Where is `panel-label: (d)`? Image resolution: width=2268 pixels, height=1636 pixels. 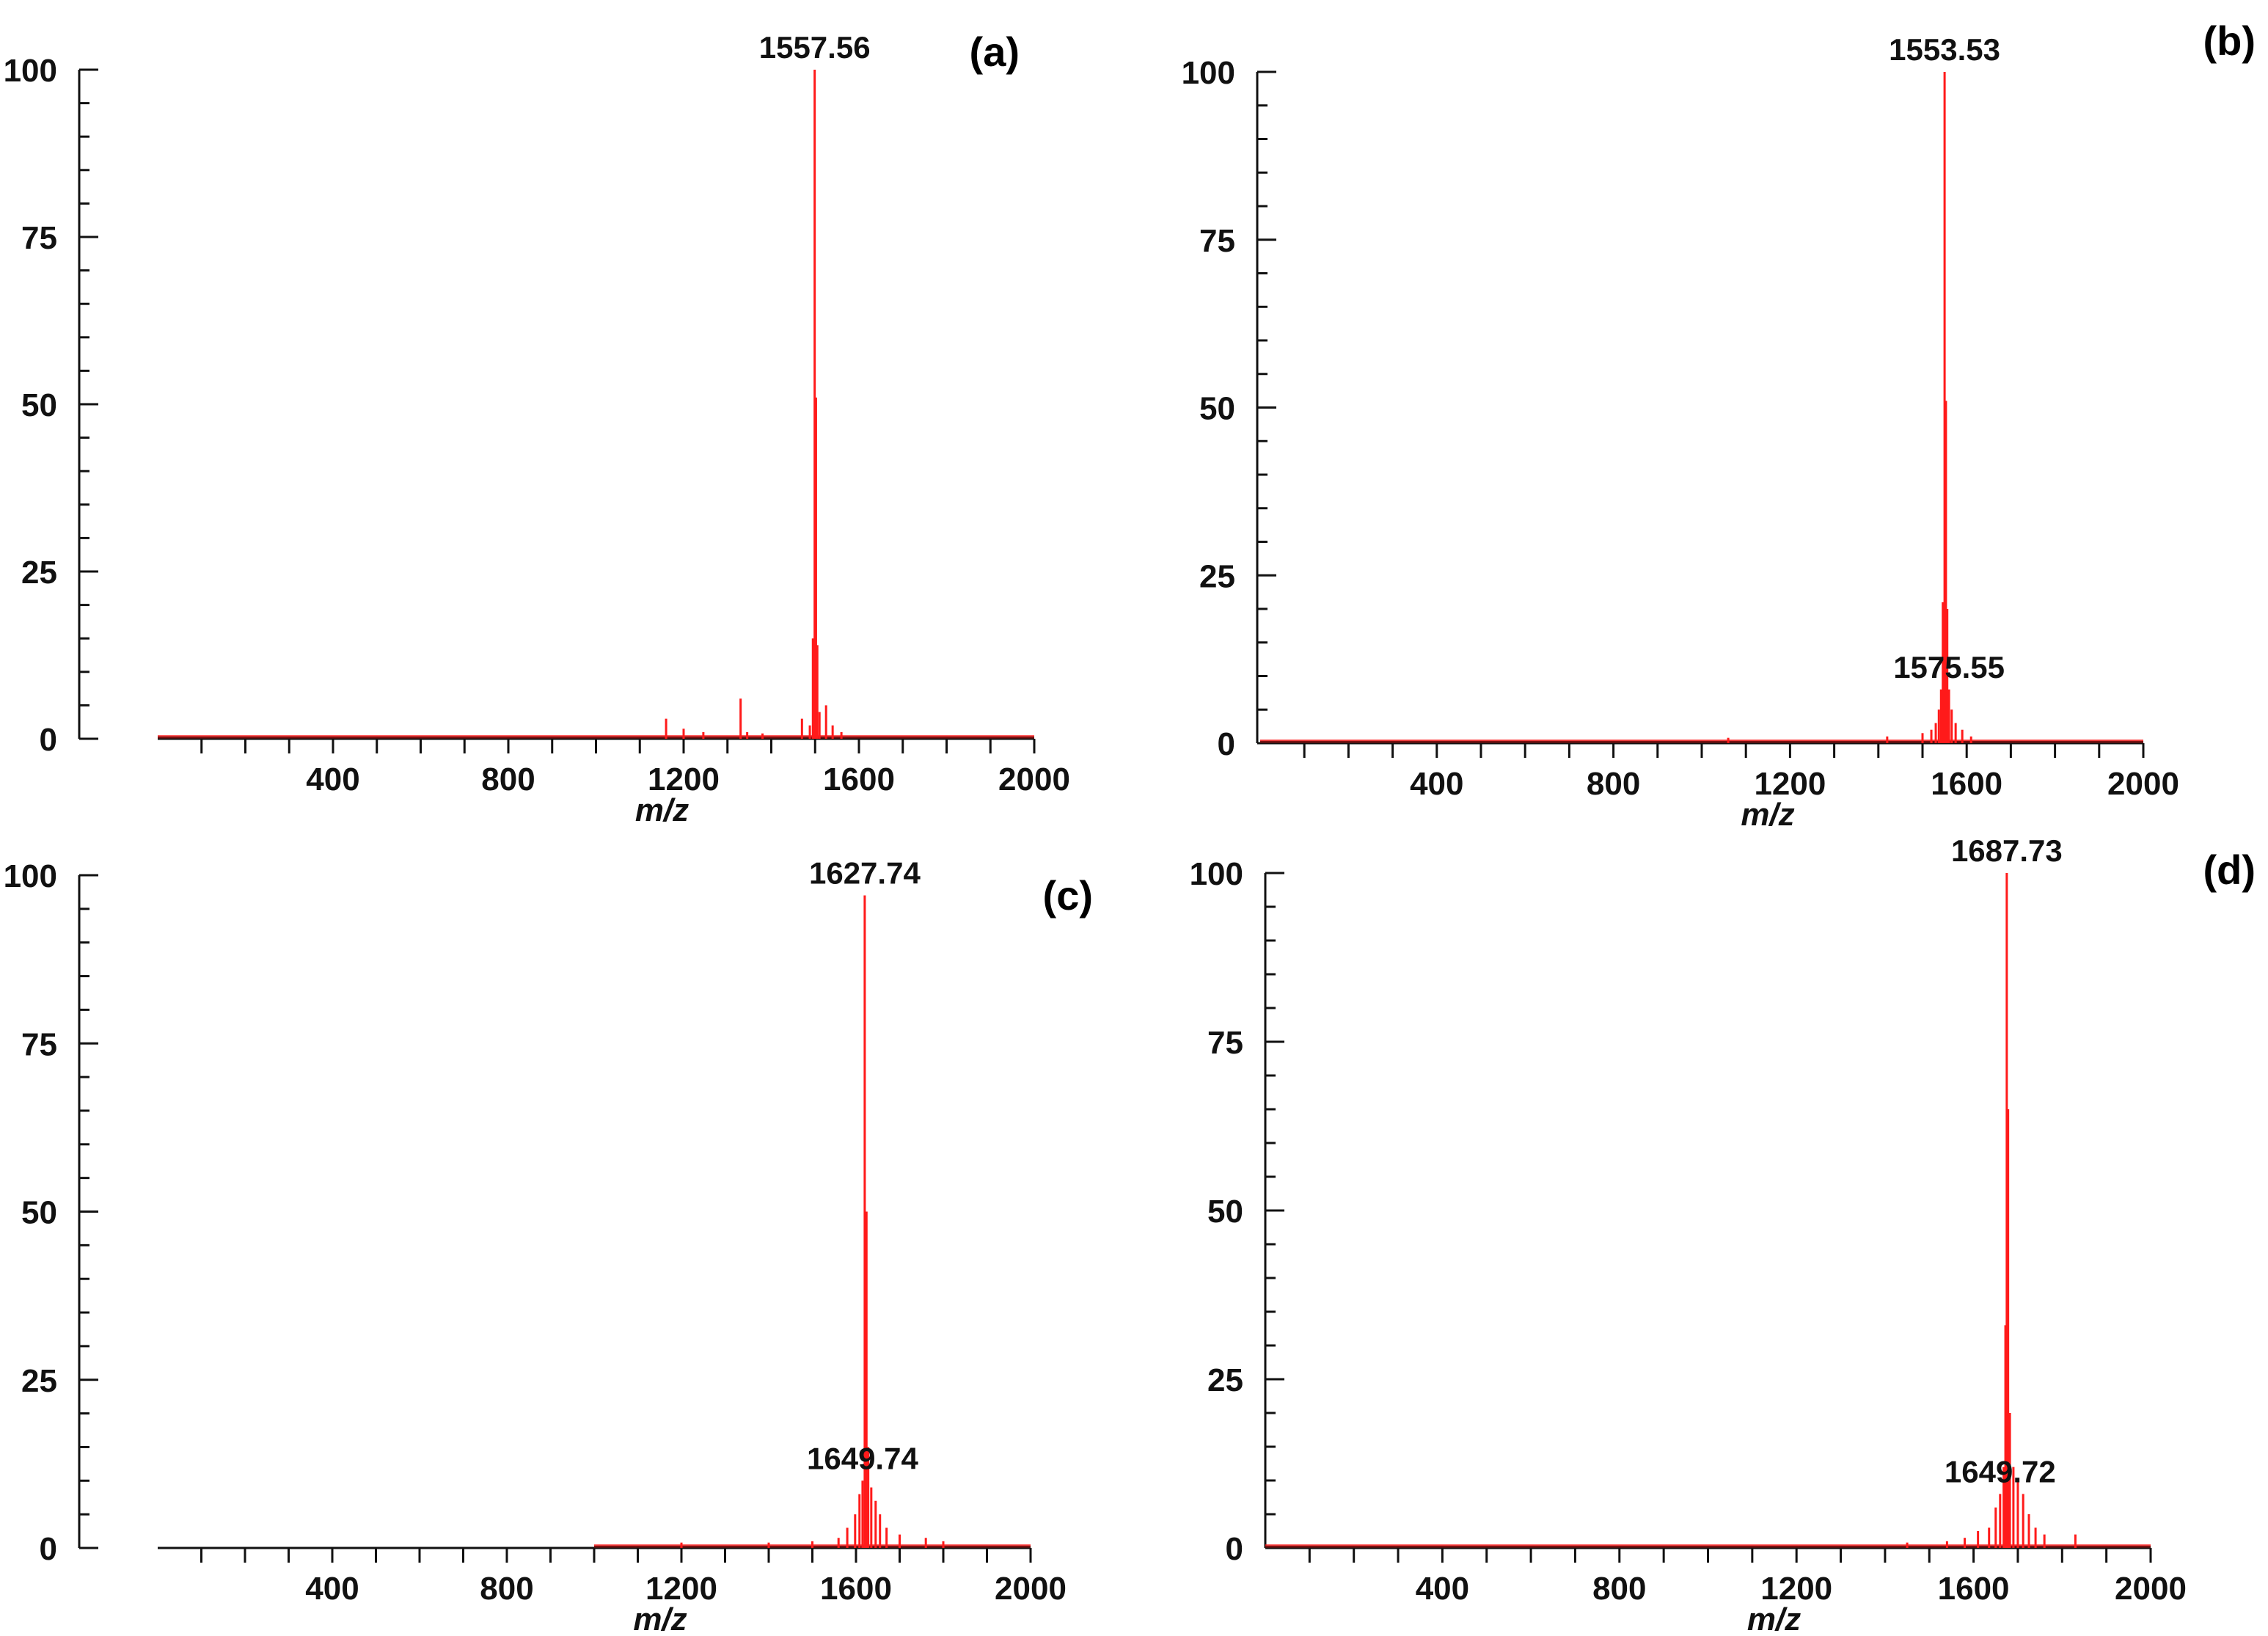 panel-label: (d) is located at coordinates (2229, 870).